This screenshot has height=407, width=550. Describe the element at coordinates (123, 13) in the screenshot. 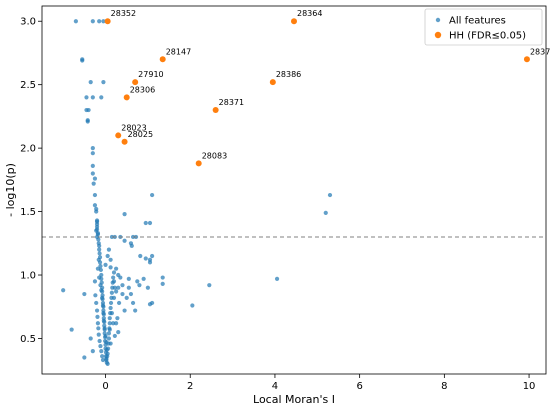

I see `point-label: 28352` at that location.